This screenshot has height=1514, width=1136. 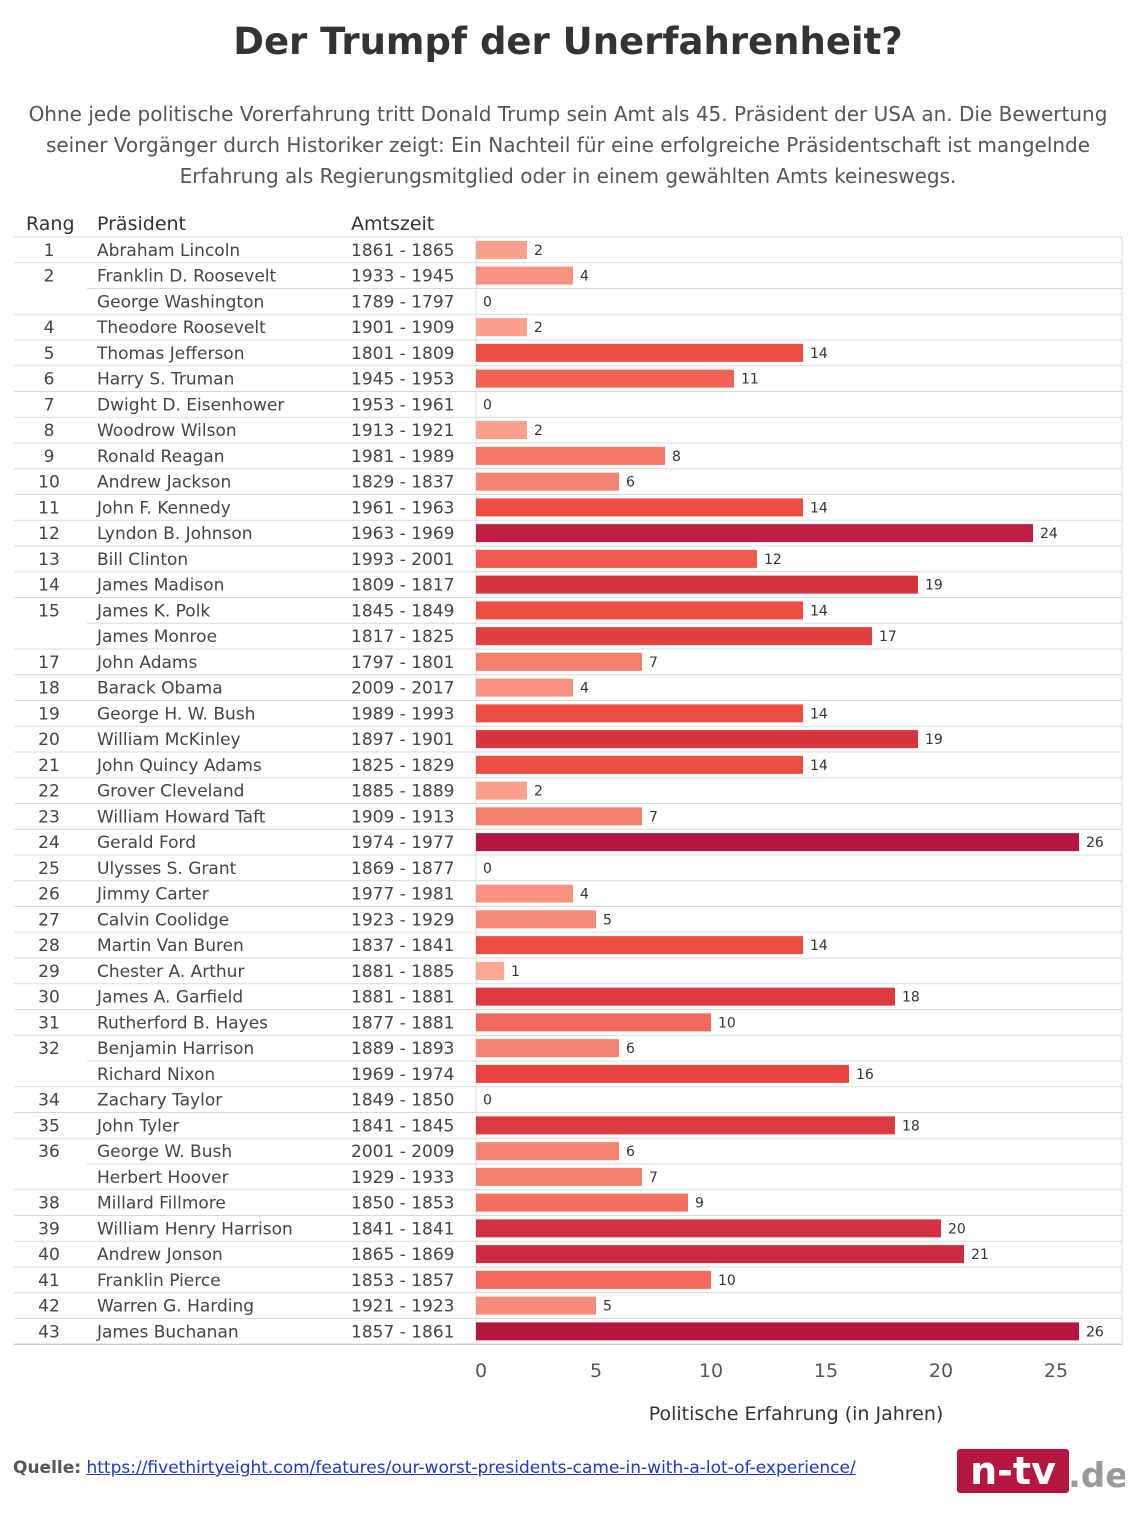 I want to click on rank-label: 4, so click(x=49, y=328).